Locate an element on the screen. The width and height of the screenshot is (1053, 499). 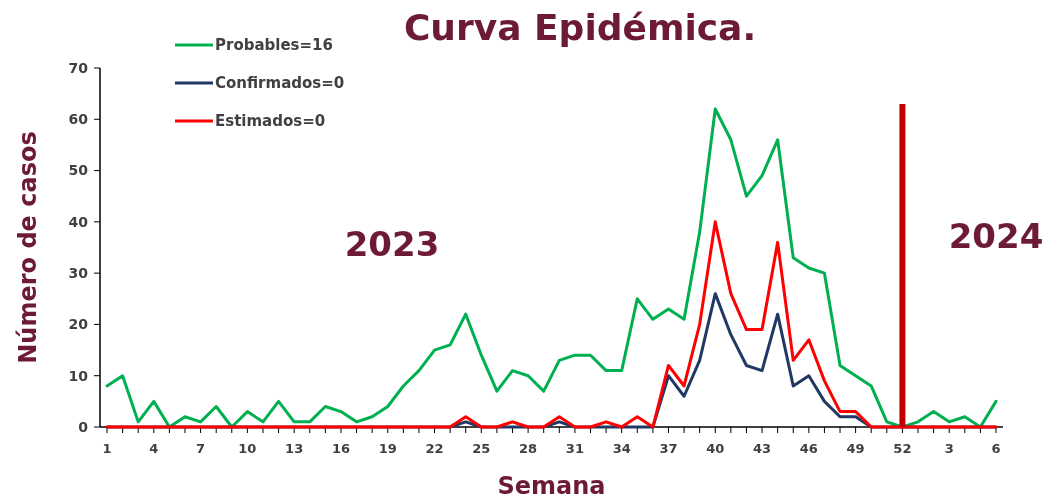
legend-label: Probables=16 is located at coordinates (274, 45).